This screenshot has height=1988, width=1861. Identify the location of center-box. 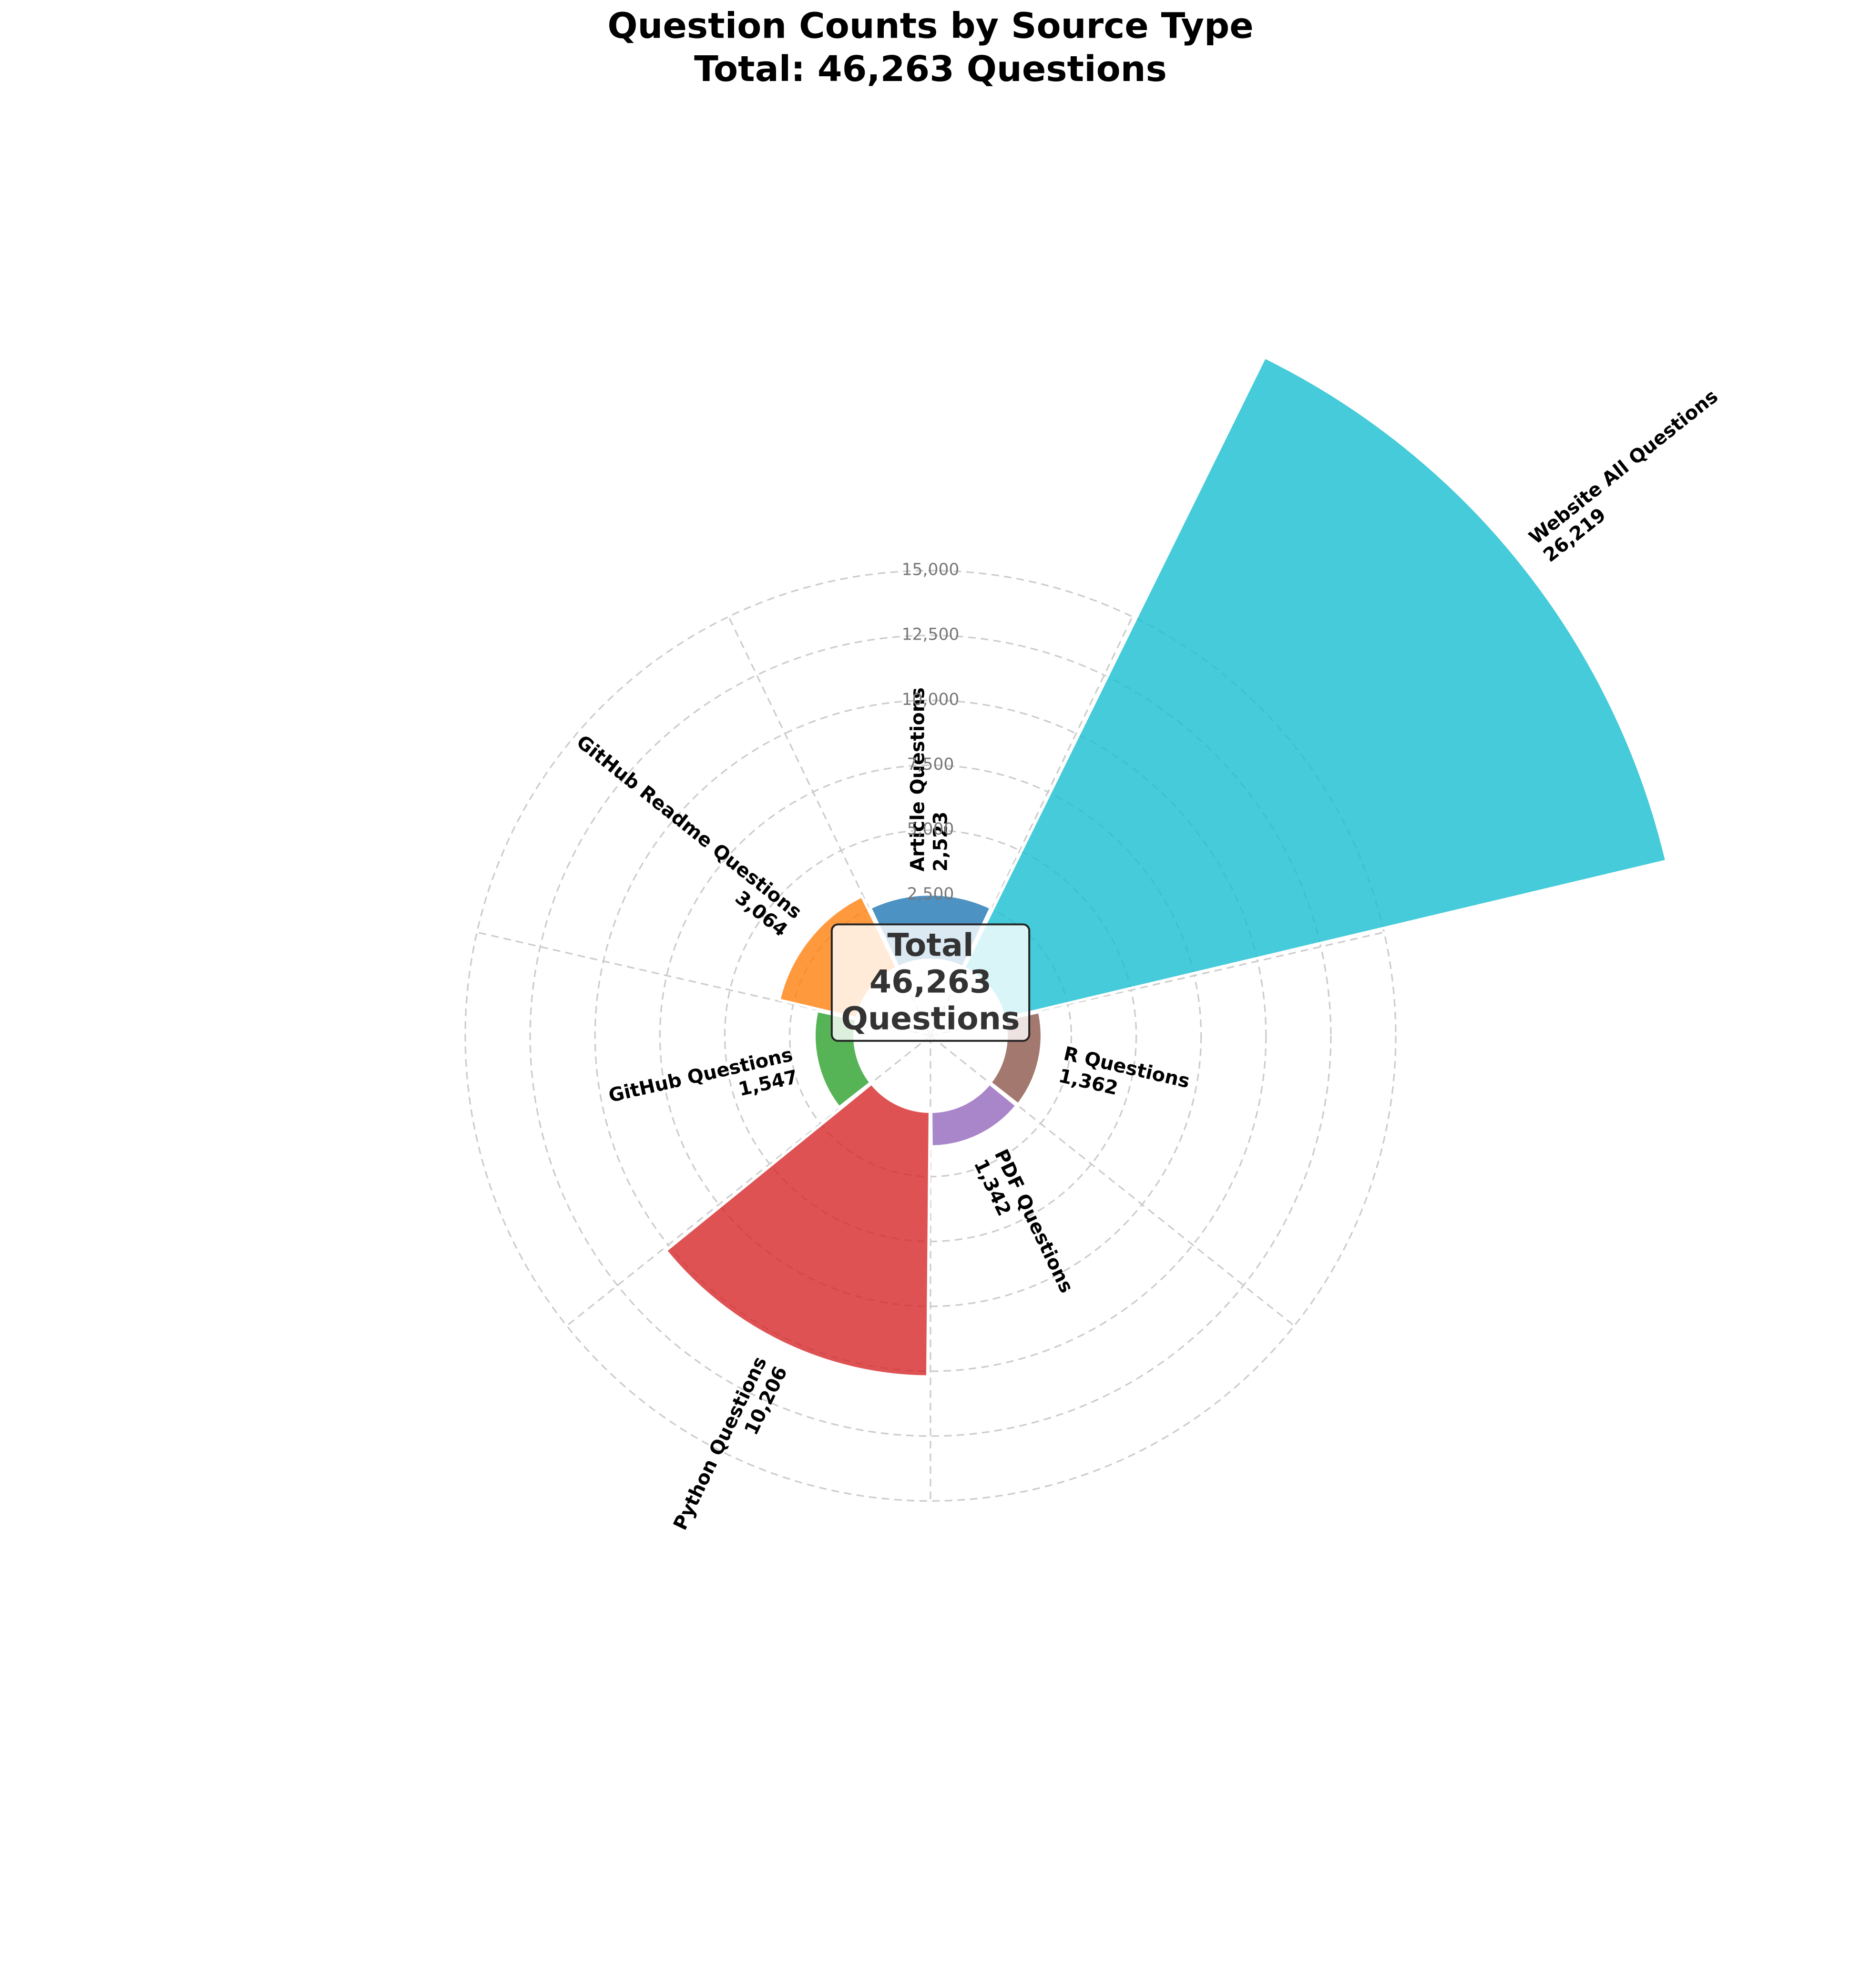
(930, 982).